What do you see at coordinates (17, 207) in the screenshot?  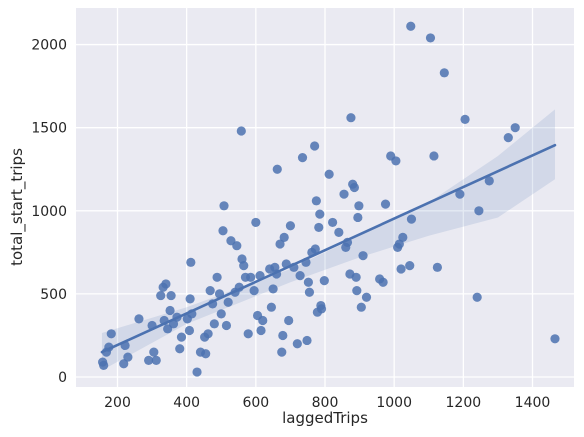 I see `y-axis-label: total_start_trips` at bounding box center [17, 207].